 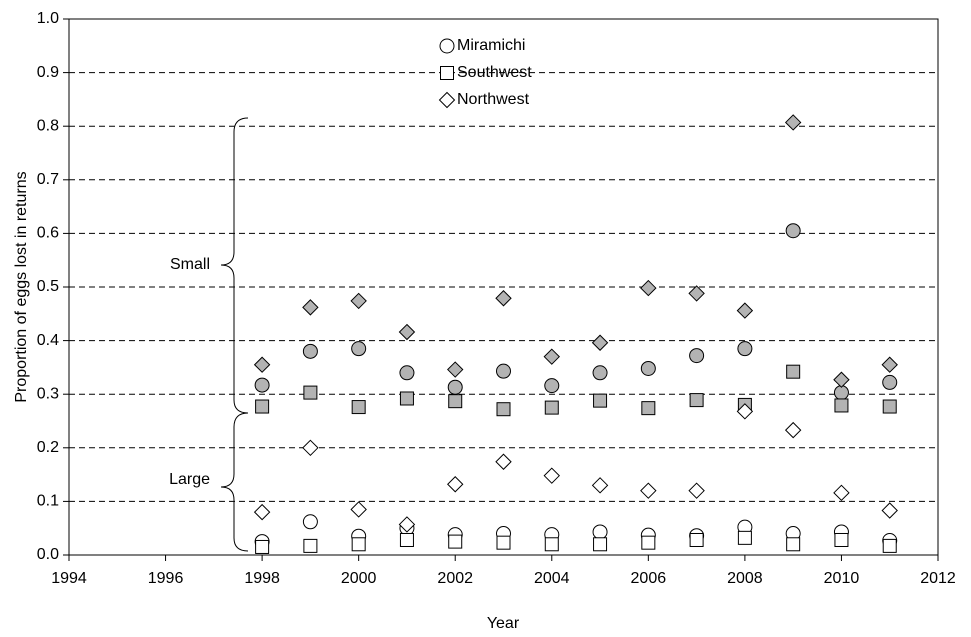 I want to click on x-tick-label: 2002, so click(x=455, y=578).